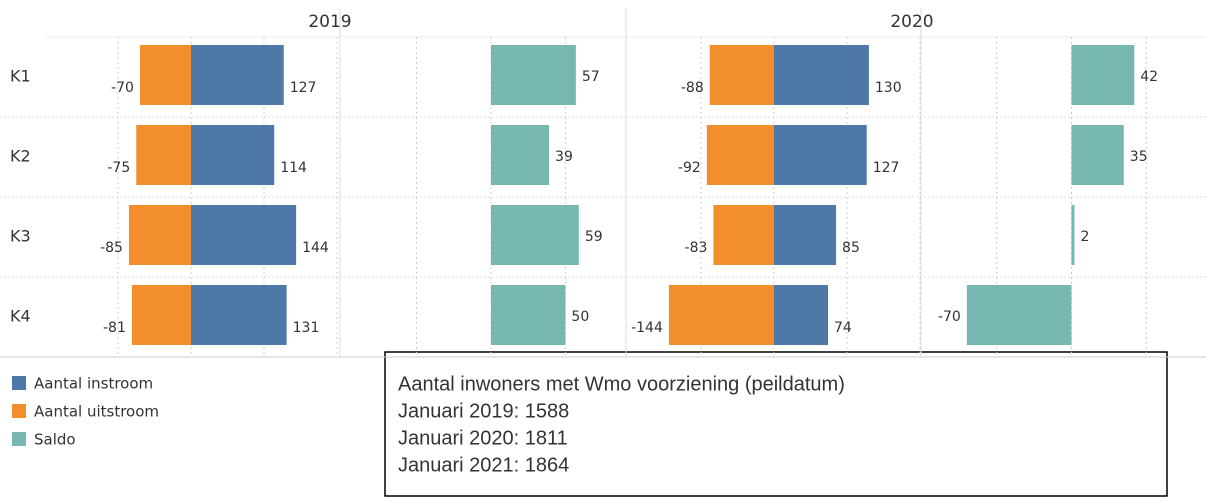  Describe the element at coordinates (1139, 157) in the screenshot. I see `data-label: 35` at that location.